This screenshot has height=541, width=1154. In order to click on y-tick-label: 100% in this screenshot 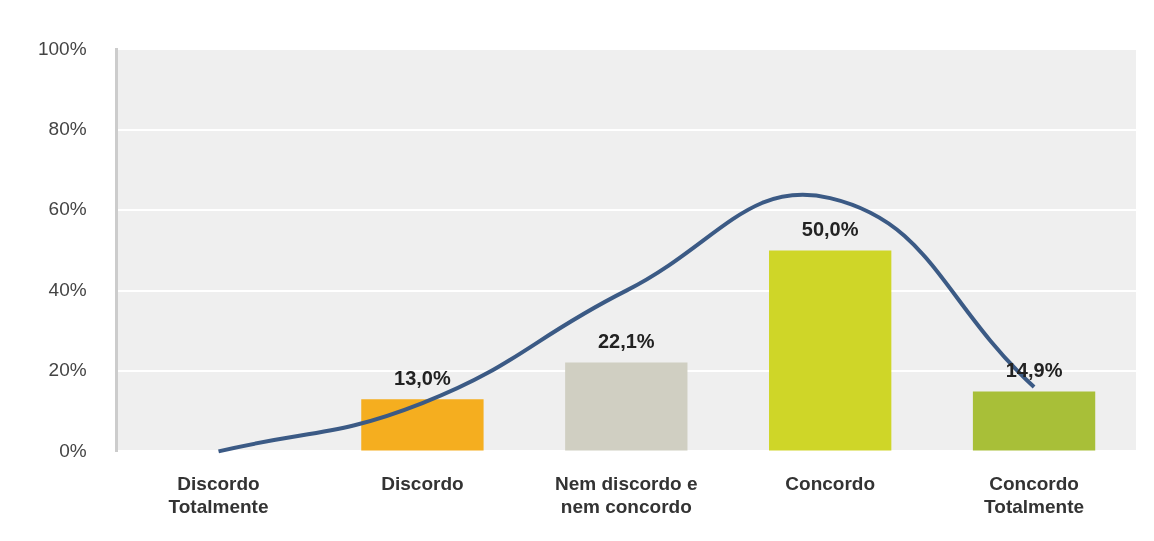, I will do `click(62, 48)`.